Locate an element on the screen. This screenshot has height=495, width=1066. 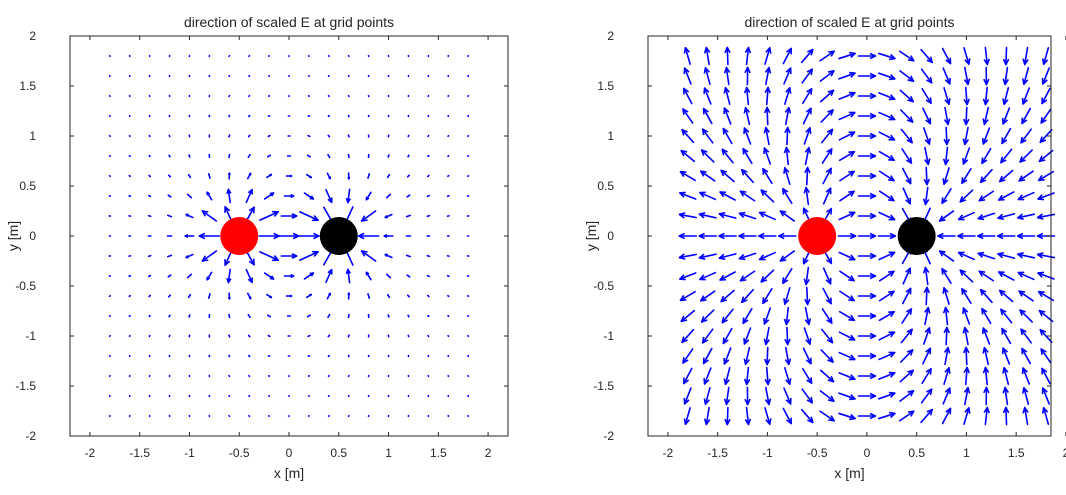
positive-charge-marker is located at coordinates (817, 236).